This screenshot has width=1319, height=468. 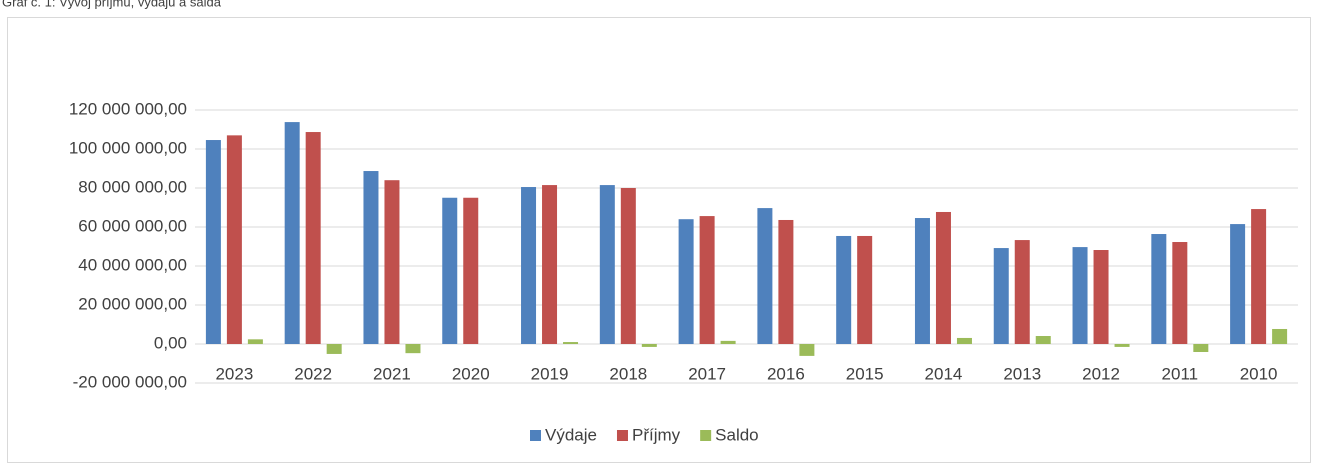 What do you see at coordinates (234, 373) in the screenshot?
I see `x-tick-label: 2023` at bounding box center [234, 373].